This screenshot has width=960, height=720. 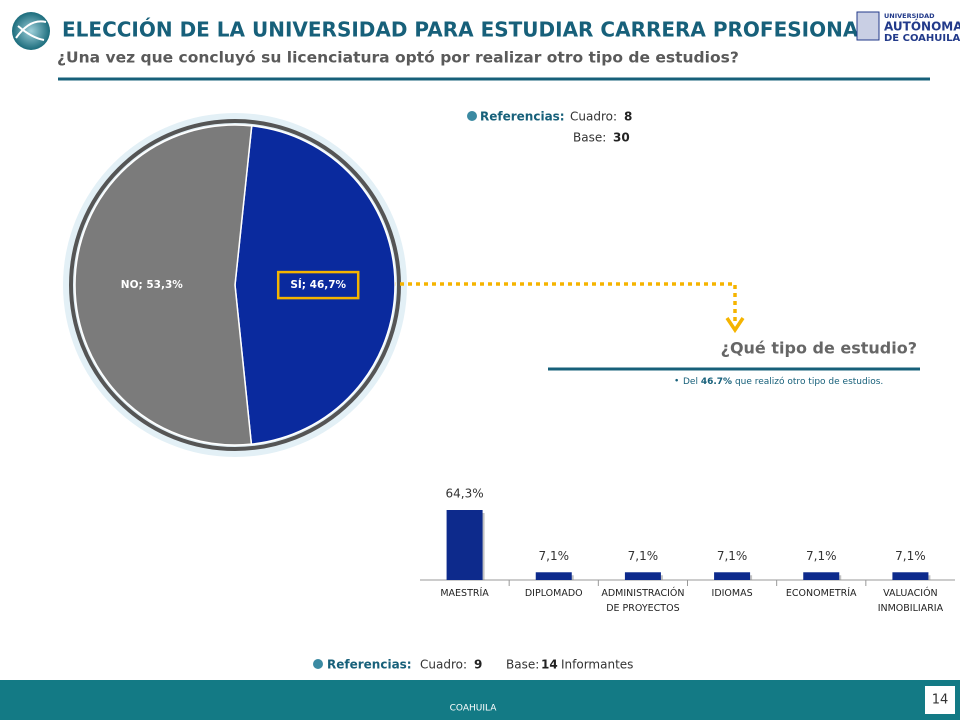 What do you see at coordinates (692, 382) in the screenshot?
I see `note-part: Del` at bounding box center [692, 382].